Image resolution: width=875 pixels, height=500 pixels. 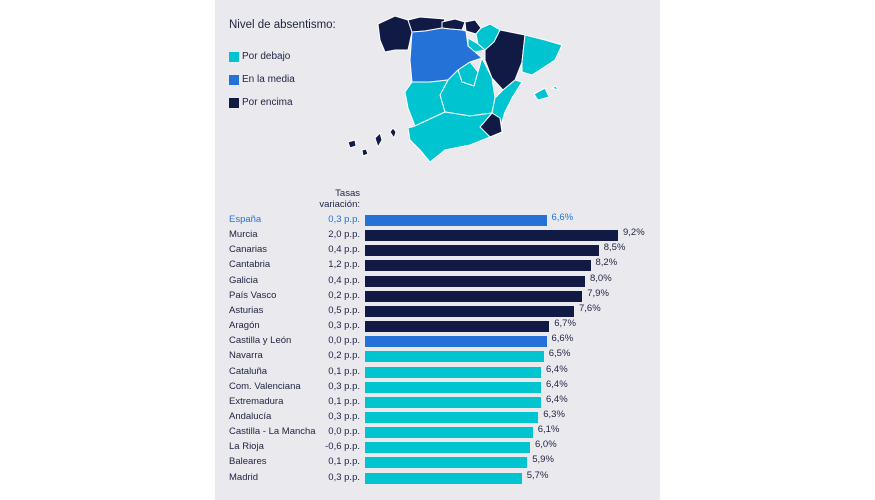 I want to click on legend-label-above: Por encima, so click(x=267, y=102).